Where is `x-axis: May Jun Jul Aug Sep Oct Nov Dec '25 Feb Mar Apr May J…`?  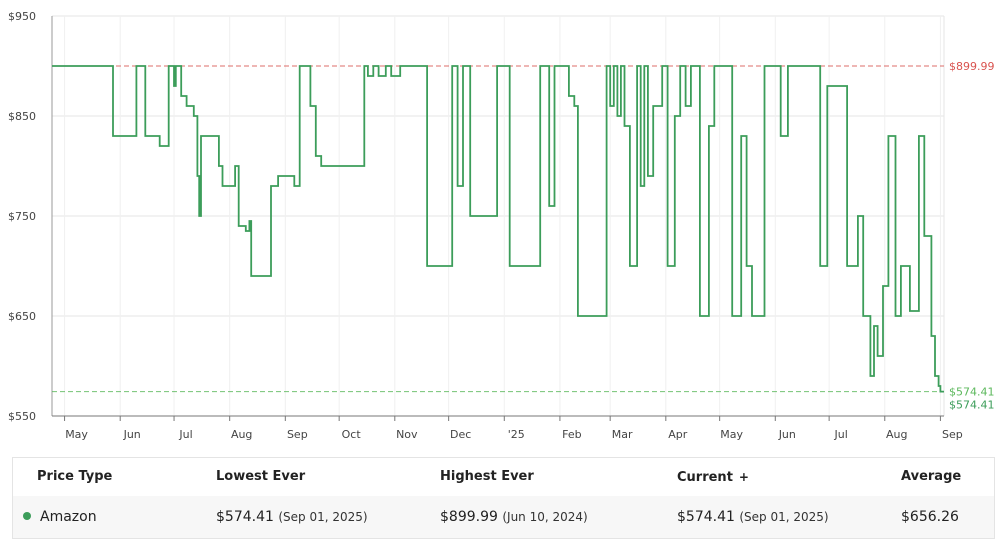 x-axis: May Jun Jul Aug Sep Oct Nov Dec '25 Feb Mar Apr May J… is located at coordinates (507, 428).